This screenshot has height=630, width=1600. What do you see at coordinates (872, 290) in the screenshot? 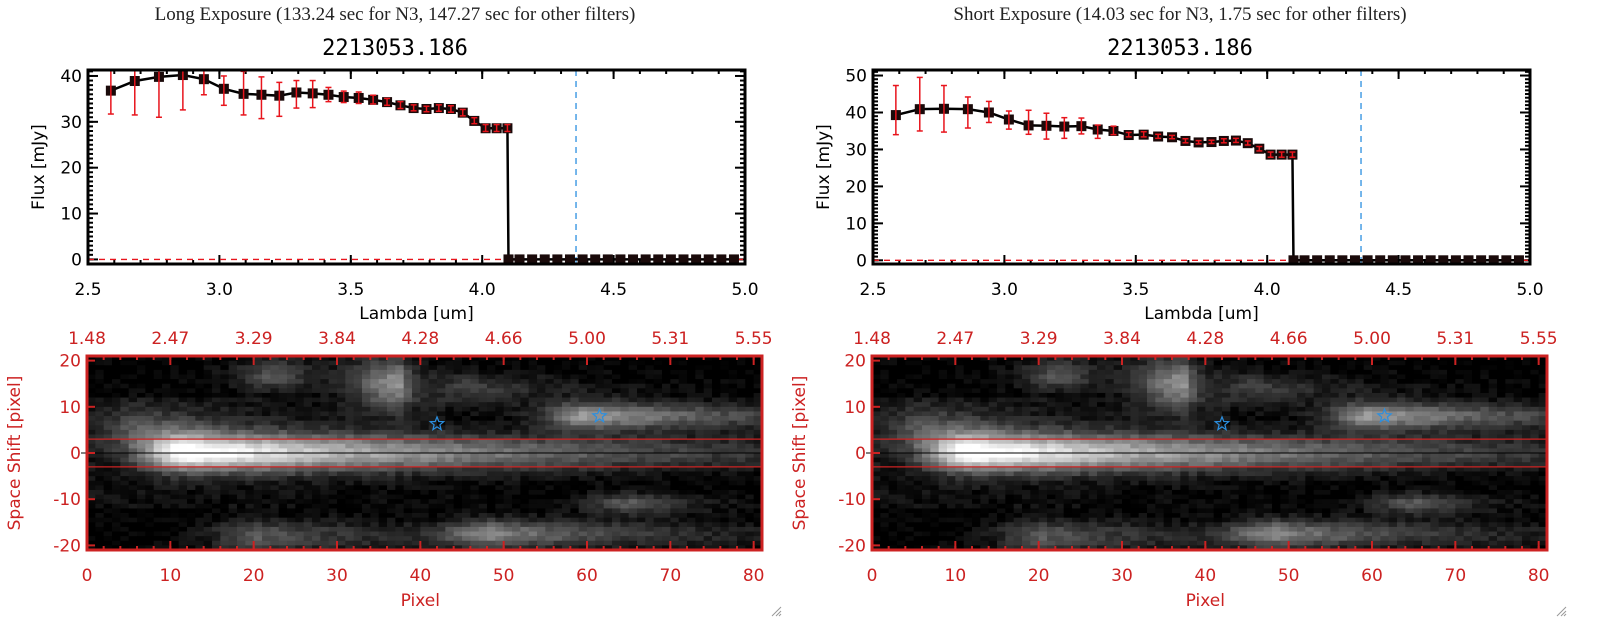
I see `x-tick-label: 2.5` at bounding box center [872, 290].